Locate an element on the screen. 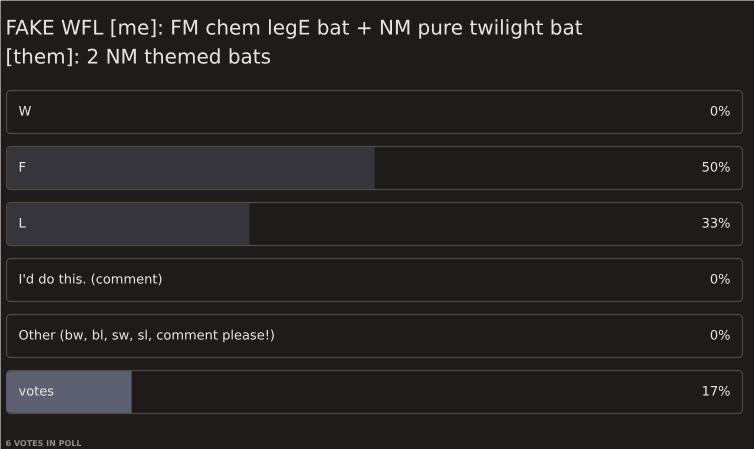  chart-title: FAKE WFL [me]: FM chem legE bat + NM pure twilight bat [them]: 2 NM themed bats is located at coordinates (294, 42).